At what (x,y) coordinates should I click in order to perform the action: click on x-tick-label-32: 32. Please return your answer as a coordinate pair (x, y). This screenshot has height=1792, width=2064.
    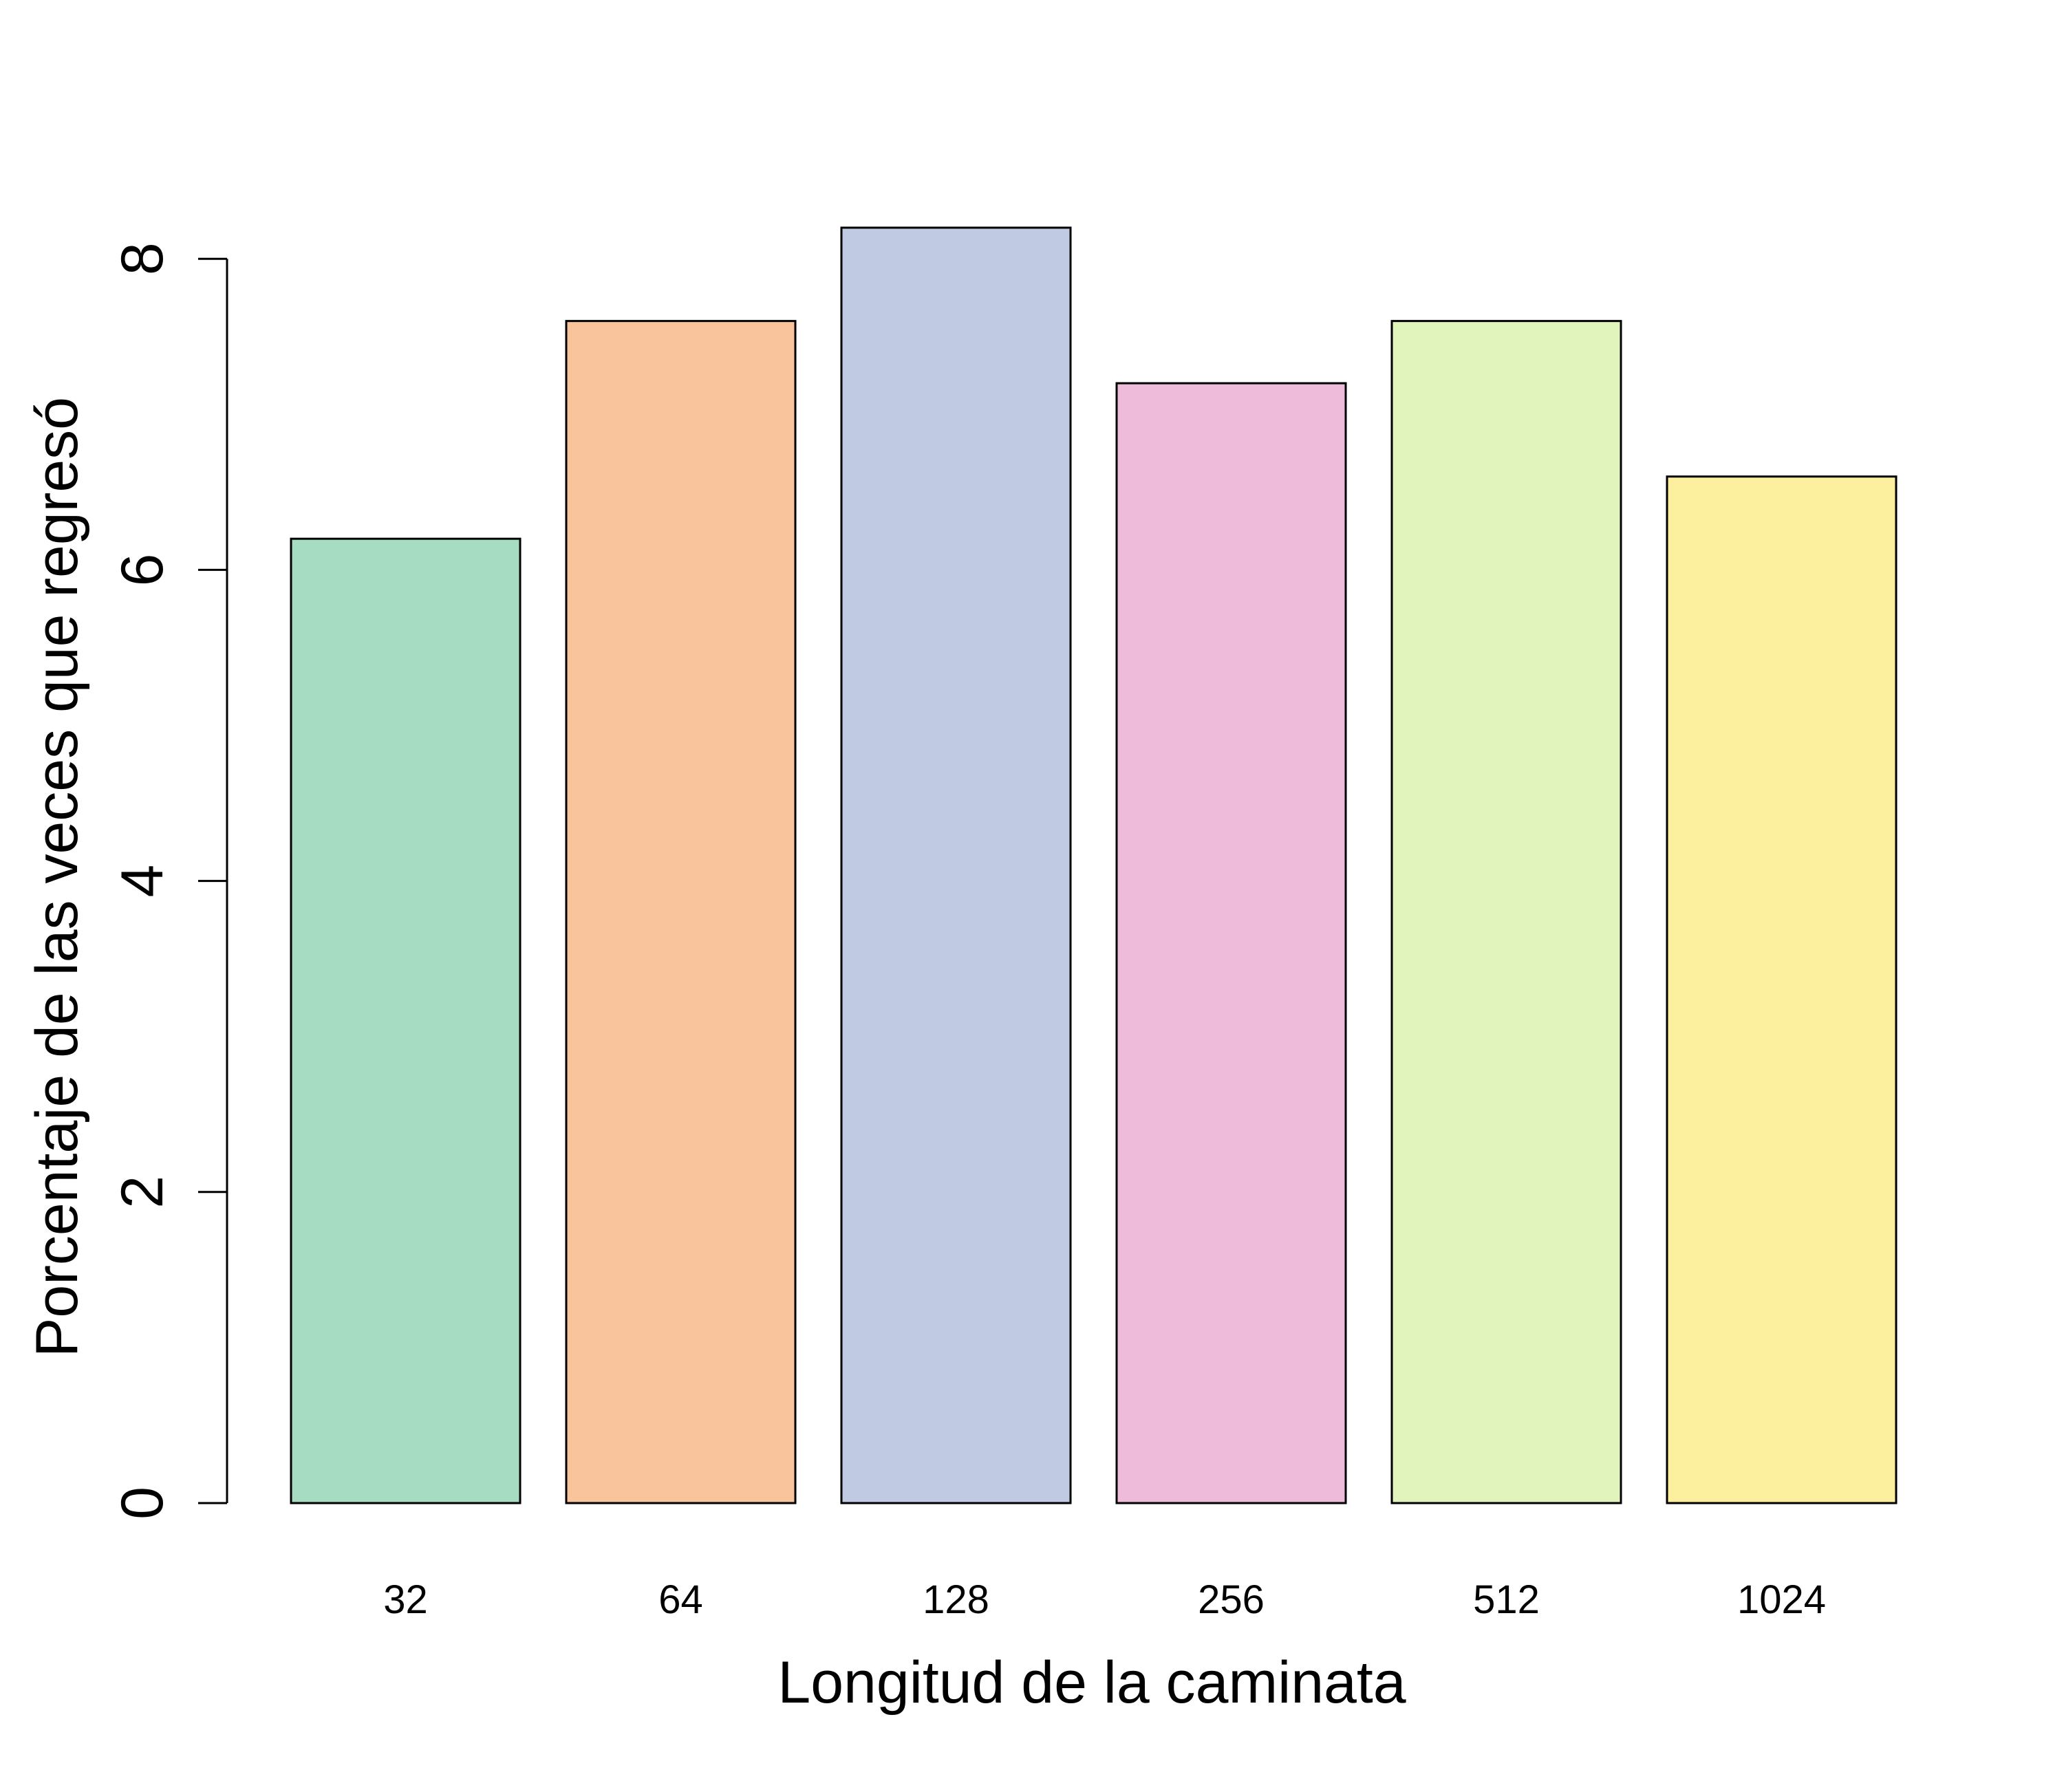
    Looking at the image, I should click on (405, 1599).